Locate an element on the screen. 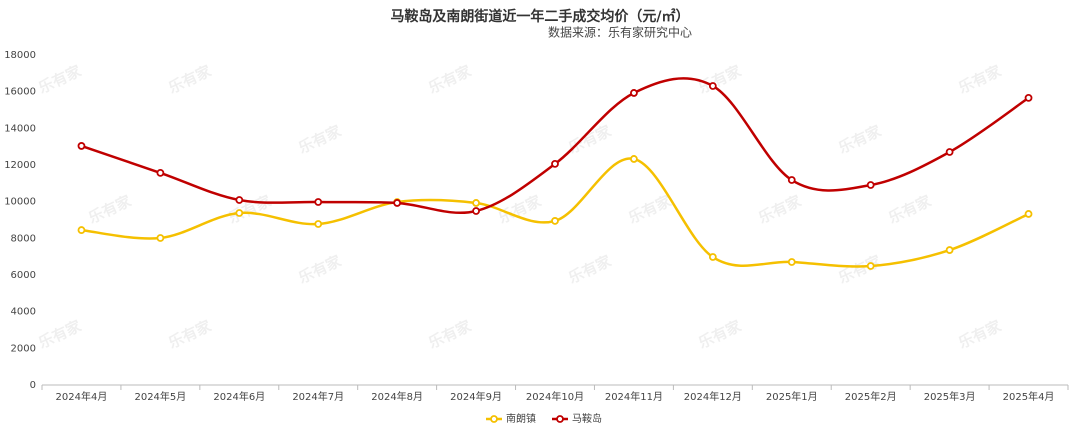 The width and height of the screenshot is (1080, 436). x-tick-label: 2024年9月 is located at coordinates (476, 396).